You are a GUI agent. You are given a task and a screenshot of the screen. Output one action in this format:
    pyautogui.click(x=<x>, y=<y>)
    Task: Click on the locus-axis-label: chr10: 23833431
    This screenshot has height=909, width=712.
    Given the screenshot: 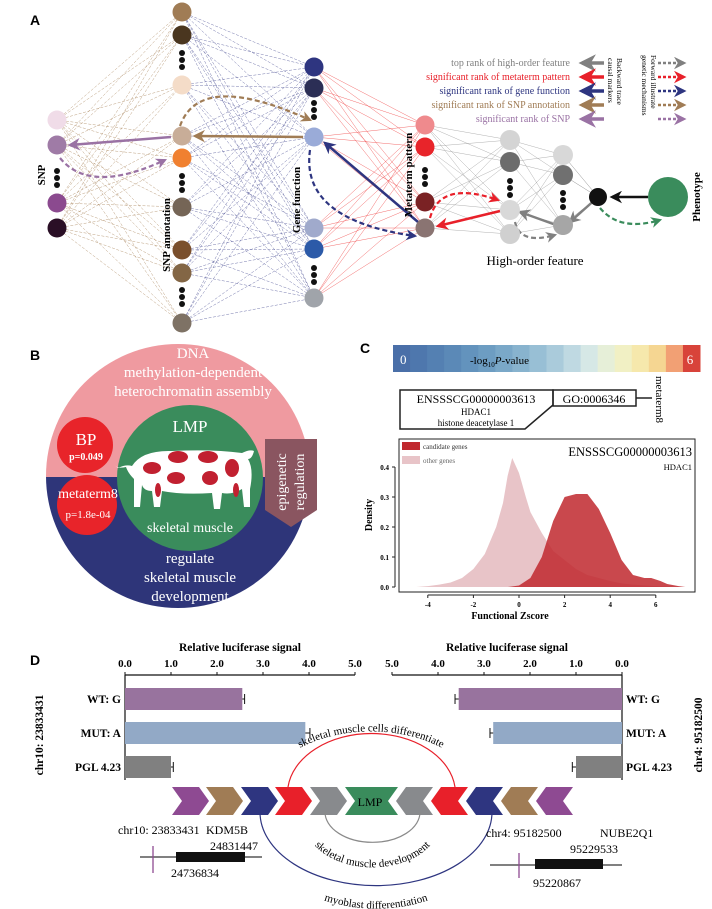 What is the action you would take?
    pyautogui.click(x=40, y=734)
    